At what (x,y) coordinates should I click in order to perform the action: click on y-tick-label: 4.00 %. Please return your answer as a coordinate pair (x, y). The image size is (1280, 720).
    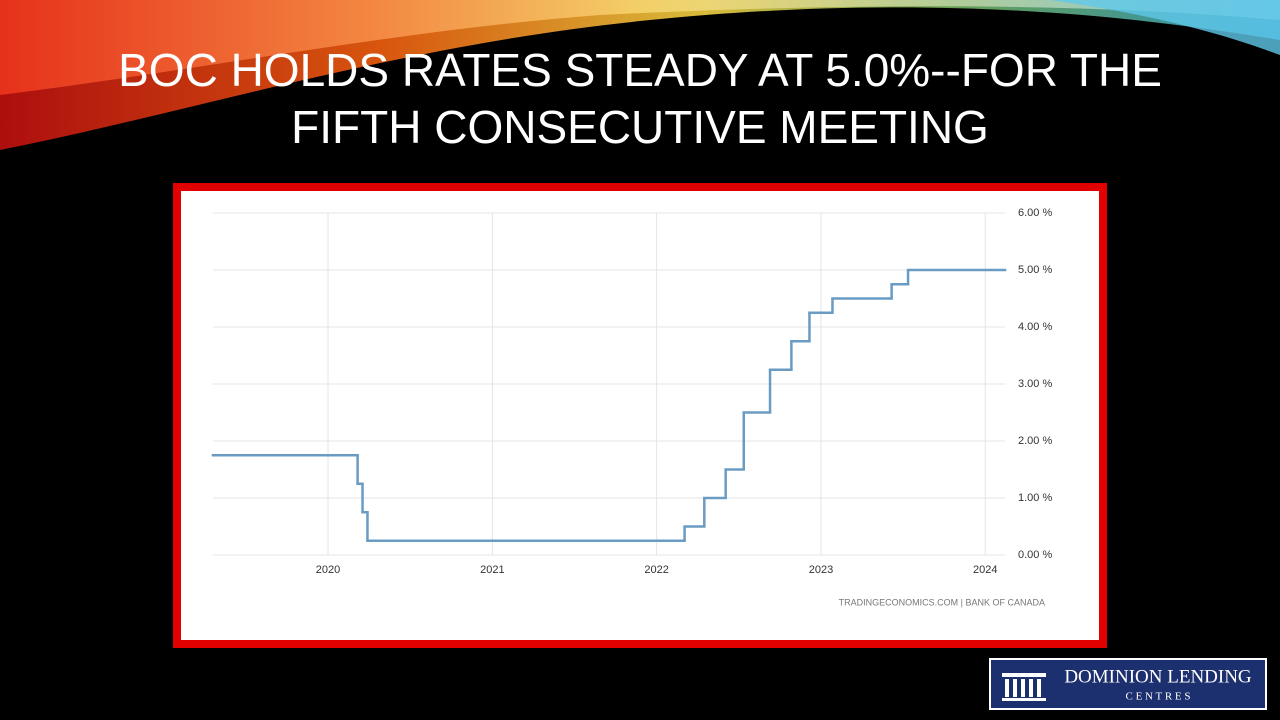
    Looking at the image, I should click on (1035, 327).